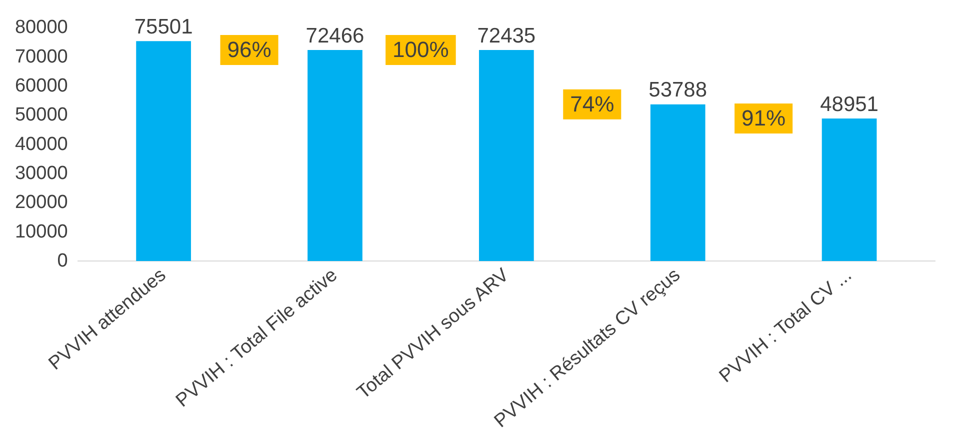 This screenshot has width=955, height=441. I want to click on annotation: 74%, so click(592, 103).